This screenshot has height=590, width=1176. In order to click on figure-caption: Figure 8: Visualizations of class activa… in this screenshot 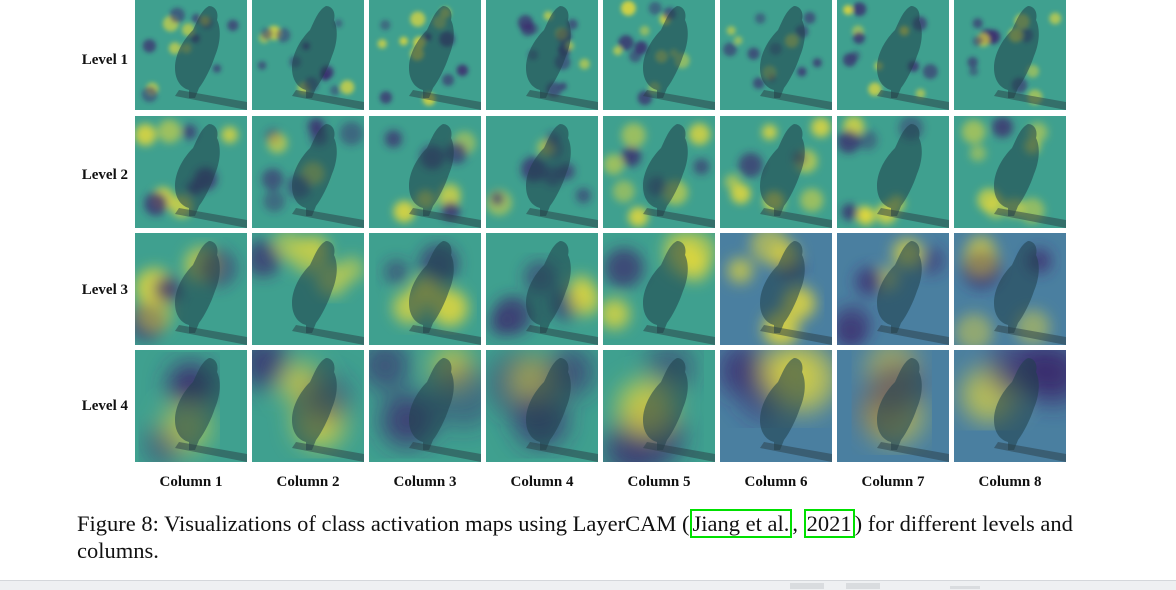, I will do `click(577, 536)`.